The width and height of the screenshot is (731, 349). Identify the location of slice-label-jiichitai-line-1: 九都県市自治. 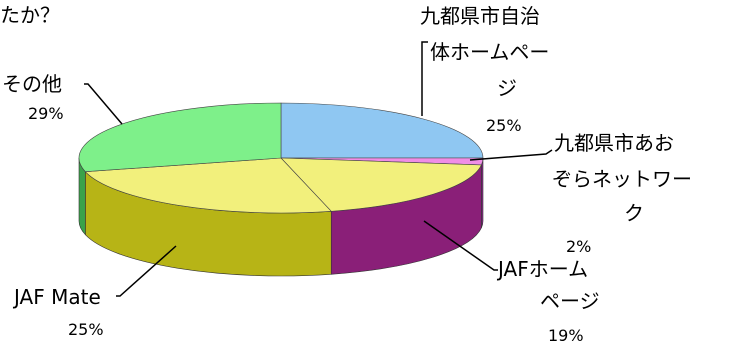
(480, 16).